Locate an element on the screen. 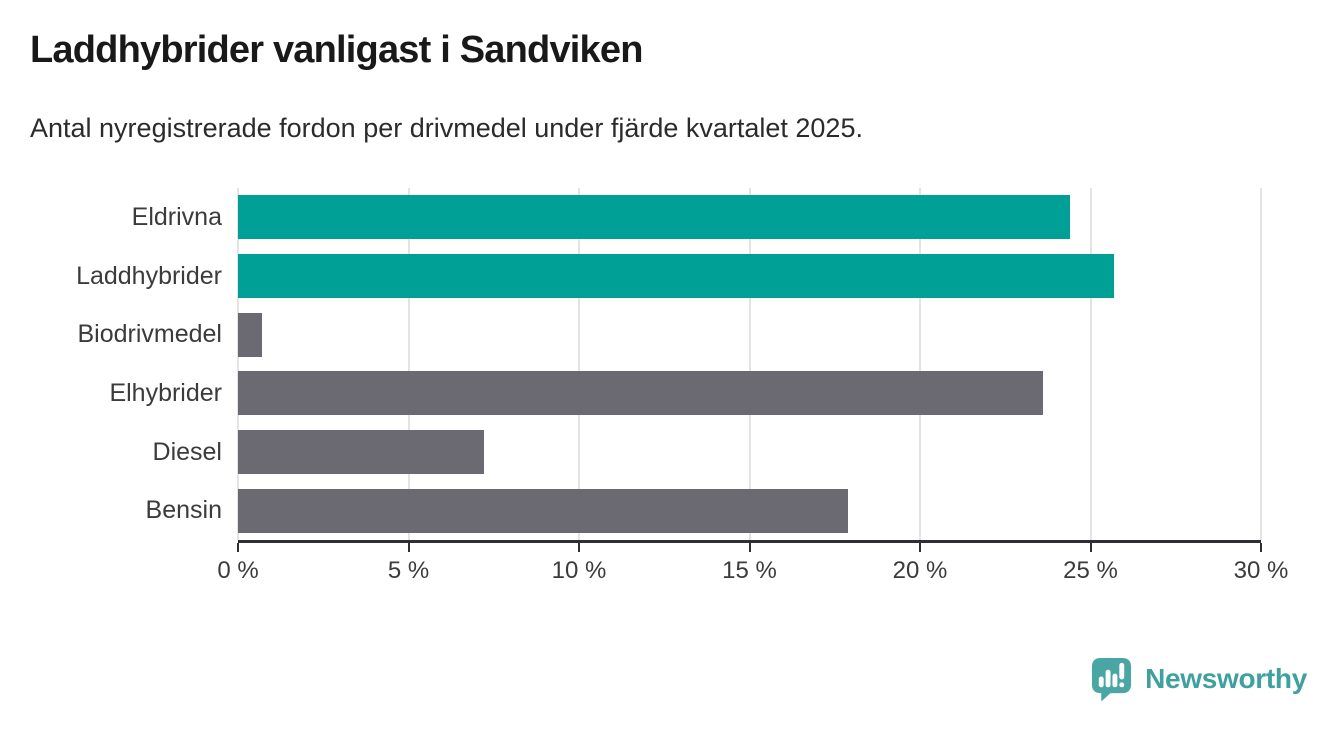 Image resolution: width=1340 pixels, height=733 pixels. category-label: Bensin is located at coordinates (183, 510).